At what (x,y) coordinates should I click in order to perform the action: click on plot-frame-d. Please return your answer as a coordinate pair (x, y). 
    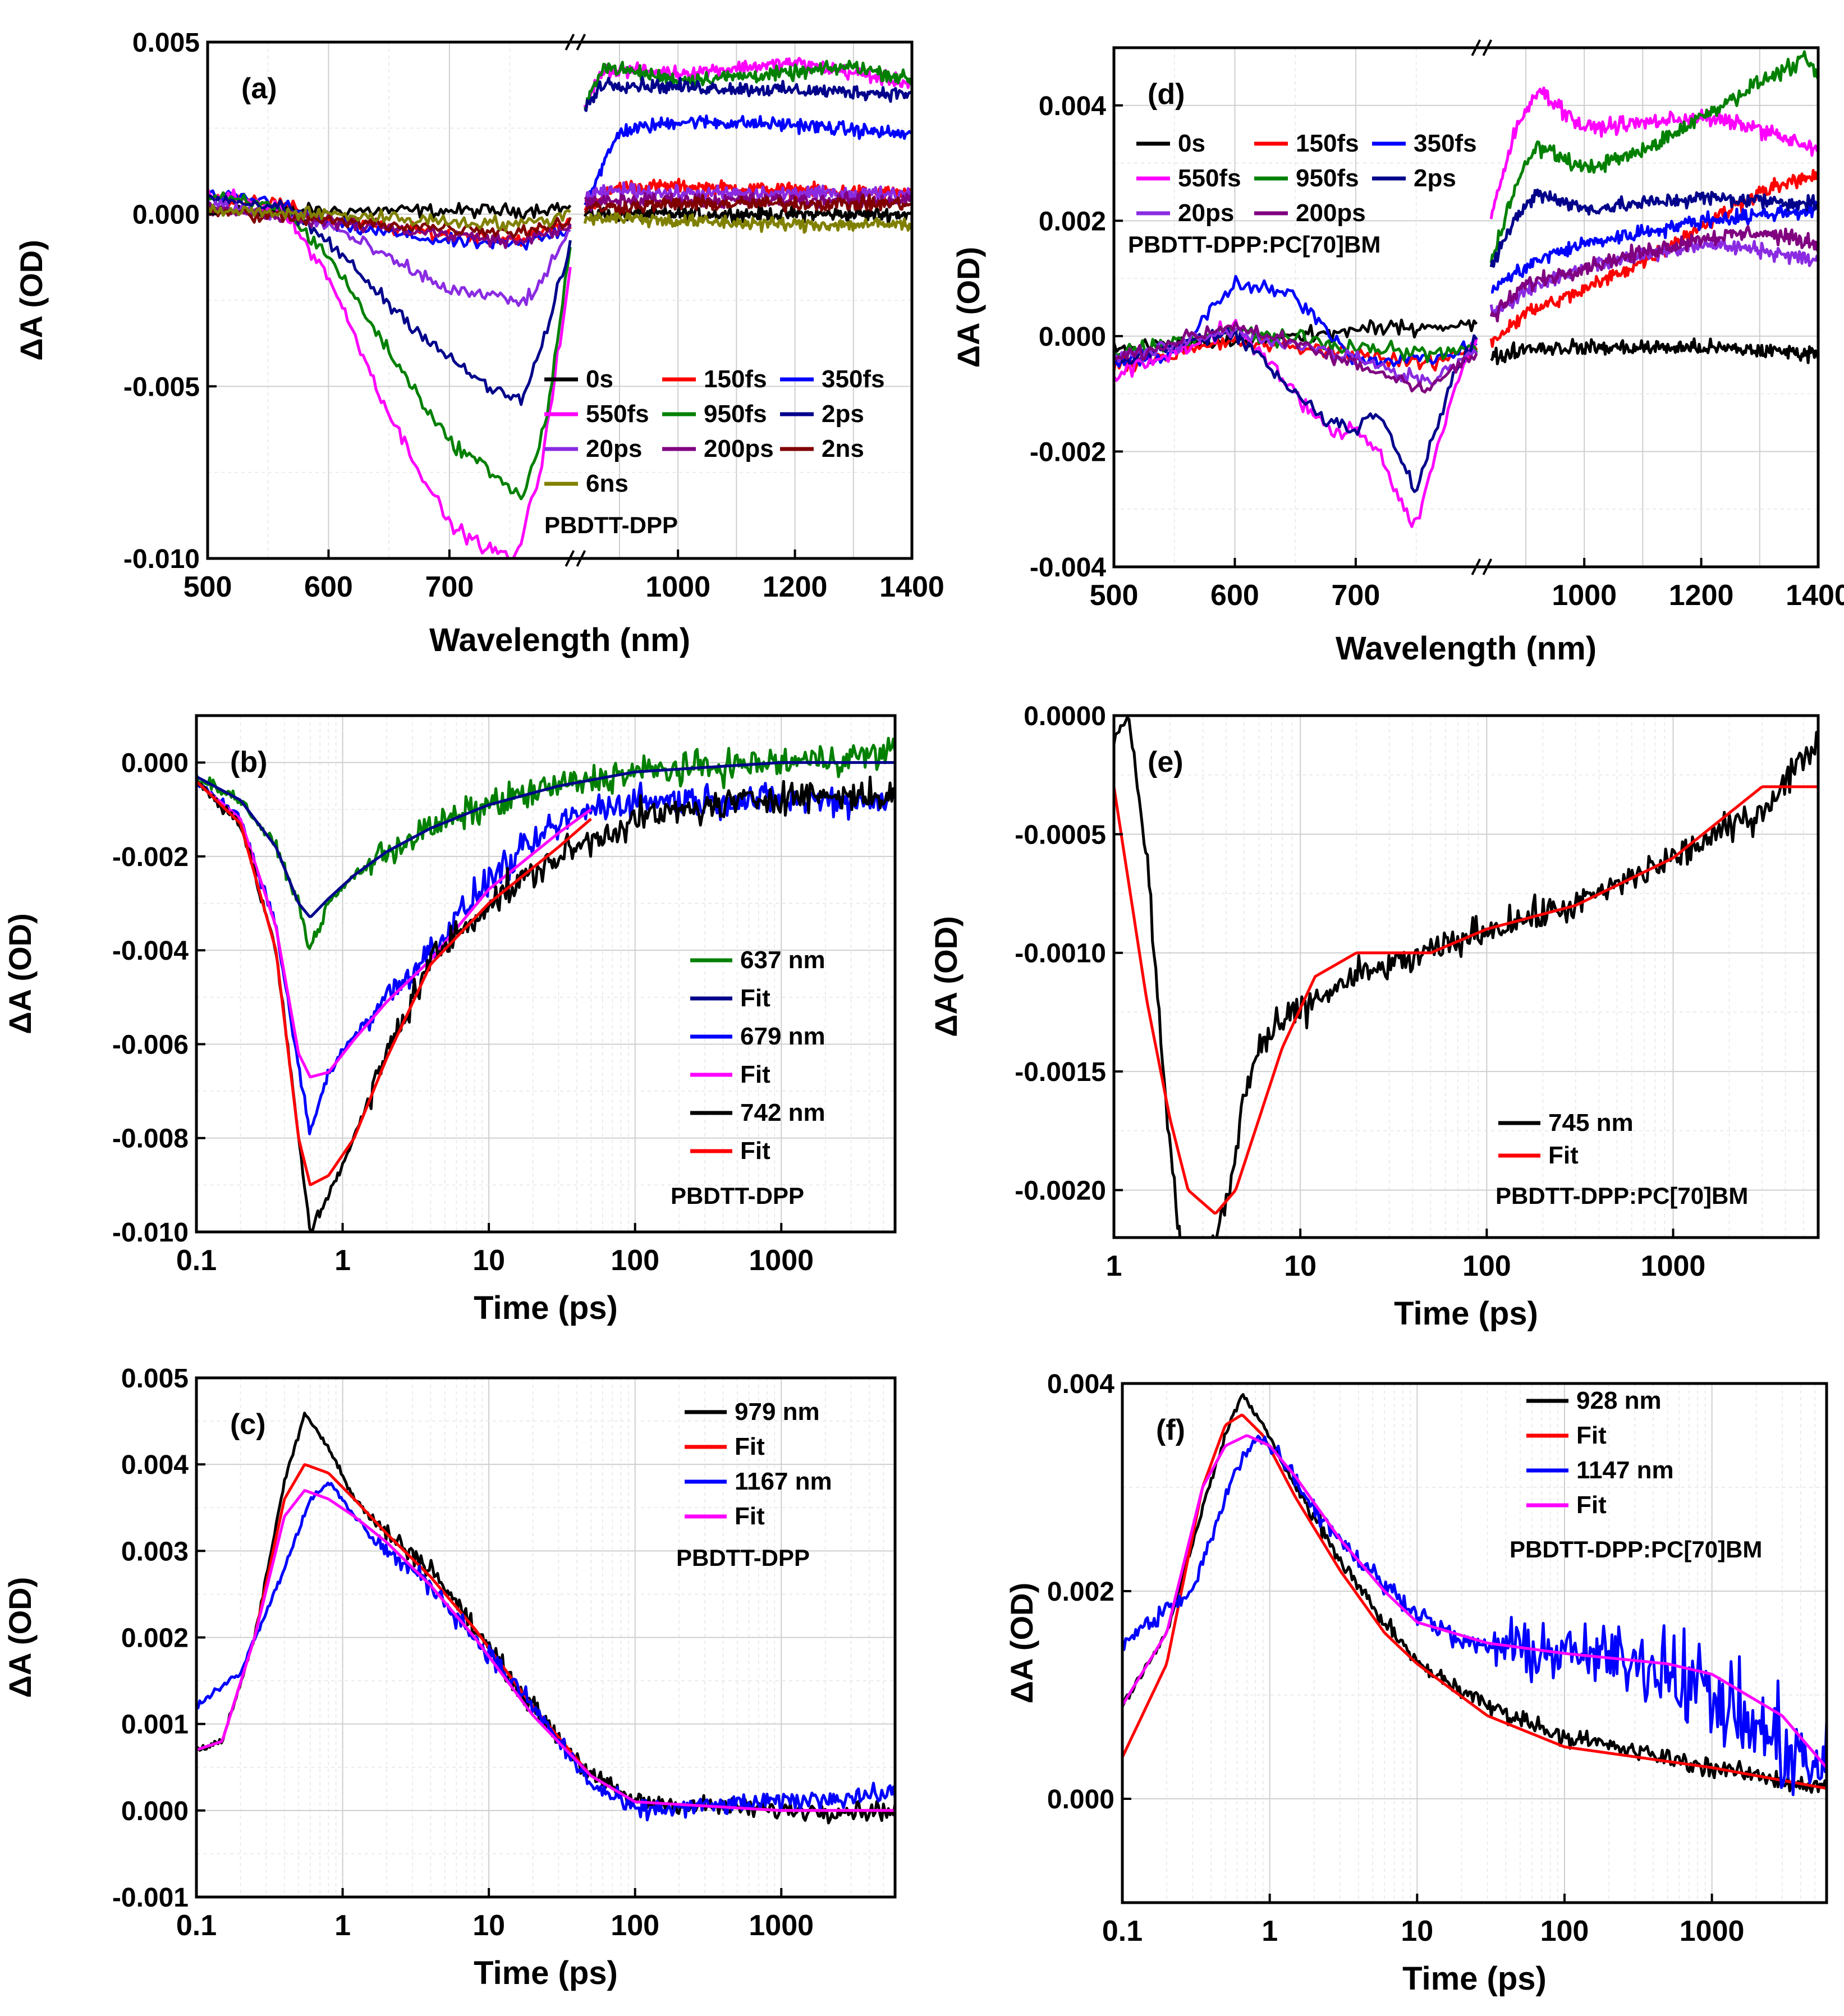
    Looking at the image, I should click on (1466, 308).